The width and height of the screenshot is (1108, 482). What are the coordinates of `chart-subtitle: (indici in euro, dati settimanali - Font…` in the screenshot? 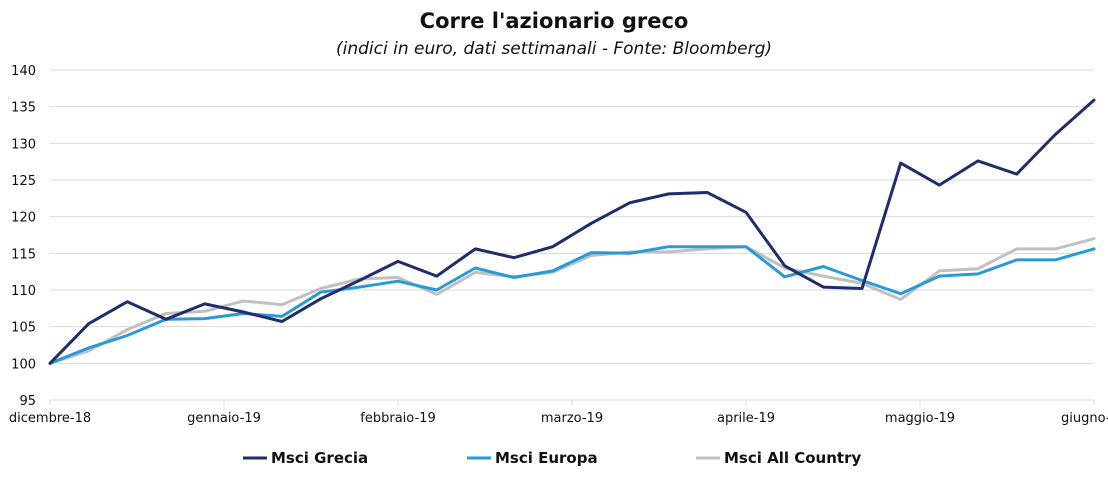 It's located at (554, 49).